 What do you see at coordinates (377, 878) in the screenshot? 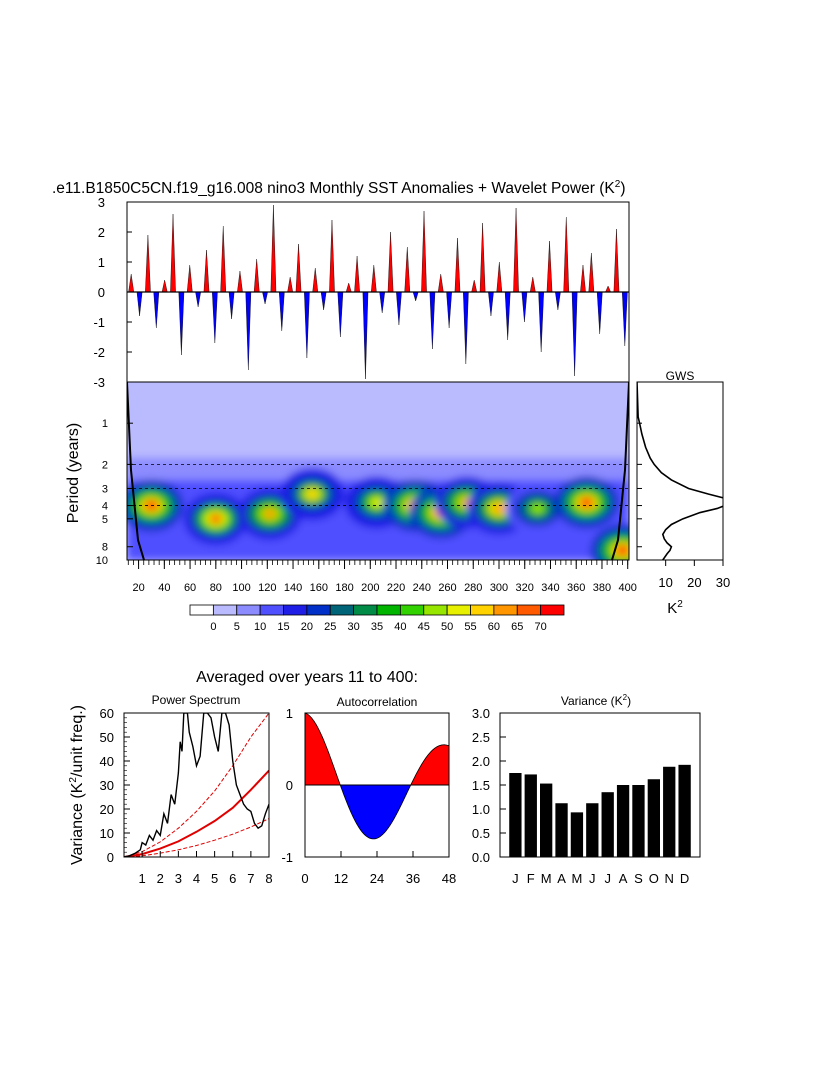
I see `x-tick-label: 24` at bounding box center [377, 878].